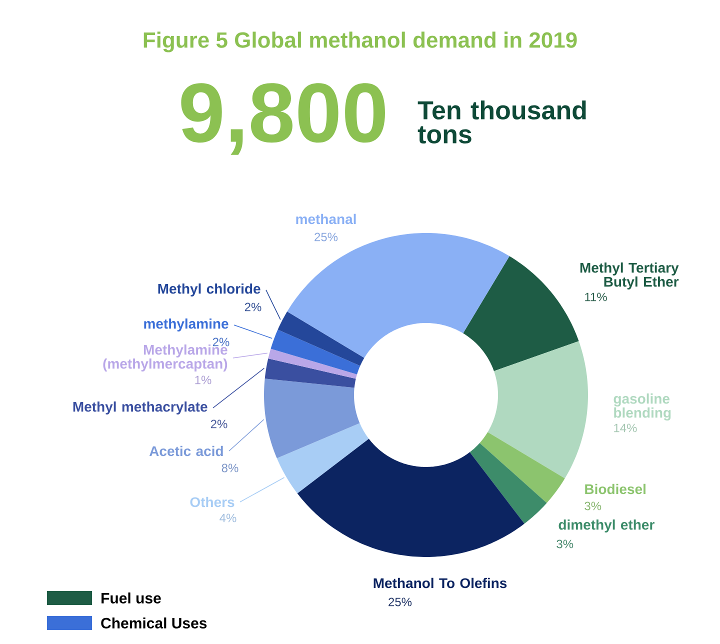  I want to click on text: Fuel use, so click(131, 598).